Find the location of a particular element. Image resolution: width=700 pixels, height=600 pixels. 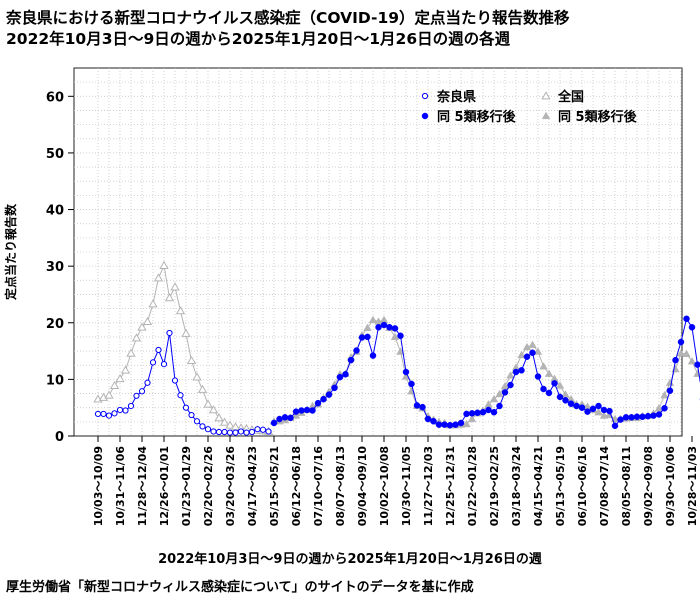

x-tick-label: 02/19～02/25 is located at coordinates (494, 486).